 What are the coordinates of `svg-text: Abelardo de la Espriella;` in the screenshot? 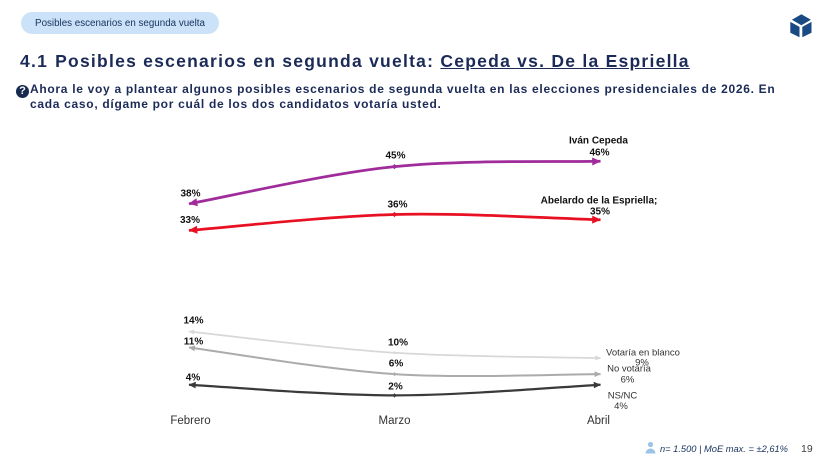 It's located at (599, 201).